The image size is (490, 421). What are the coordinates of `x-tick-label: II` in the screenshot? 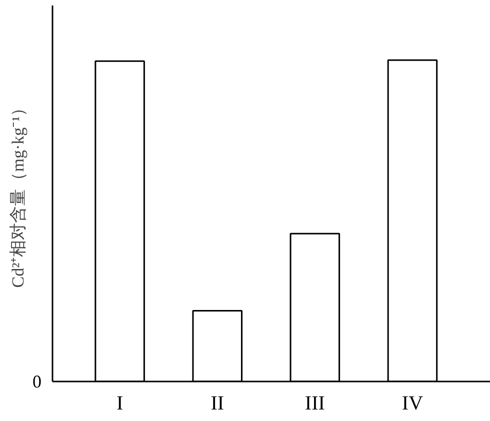 It's located at (217, 403).